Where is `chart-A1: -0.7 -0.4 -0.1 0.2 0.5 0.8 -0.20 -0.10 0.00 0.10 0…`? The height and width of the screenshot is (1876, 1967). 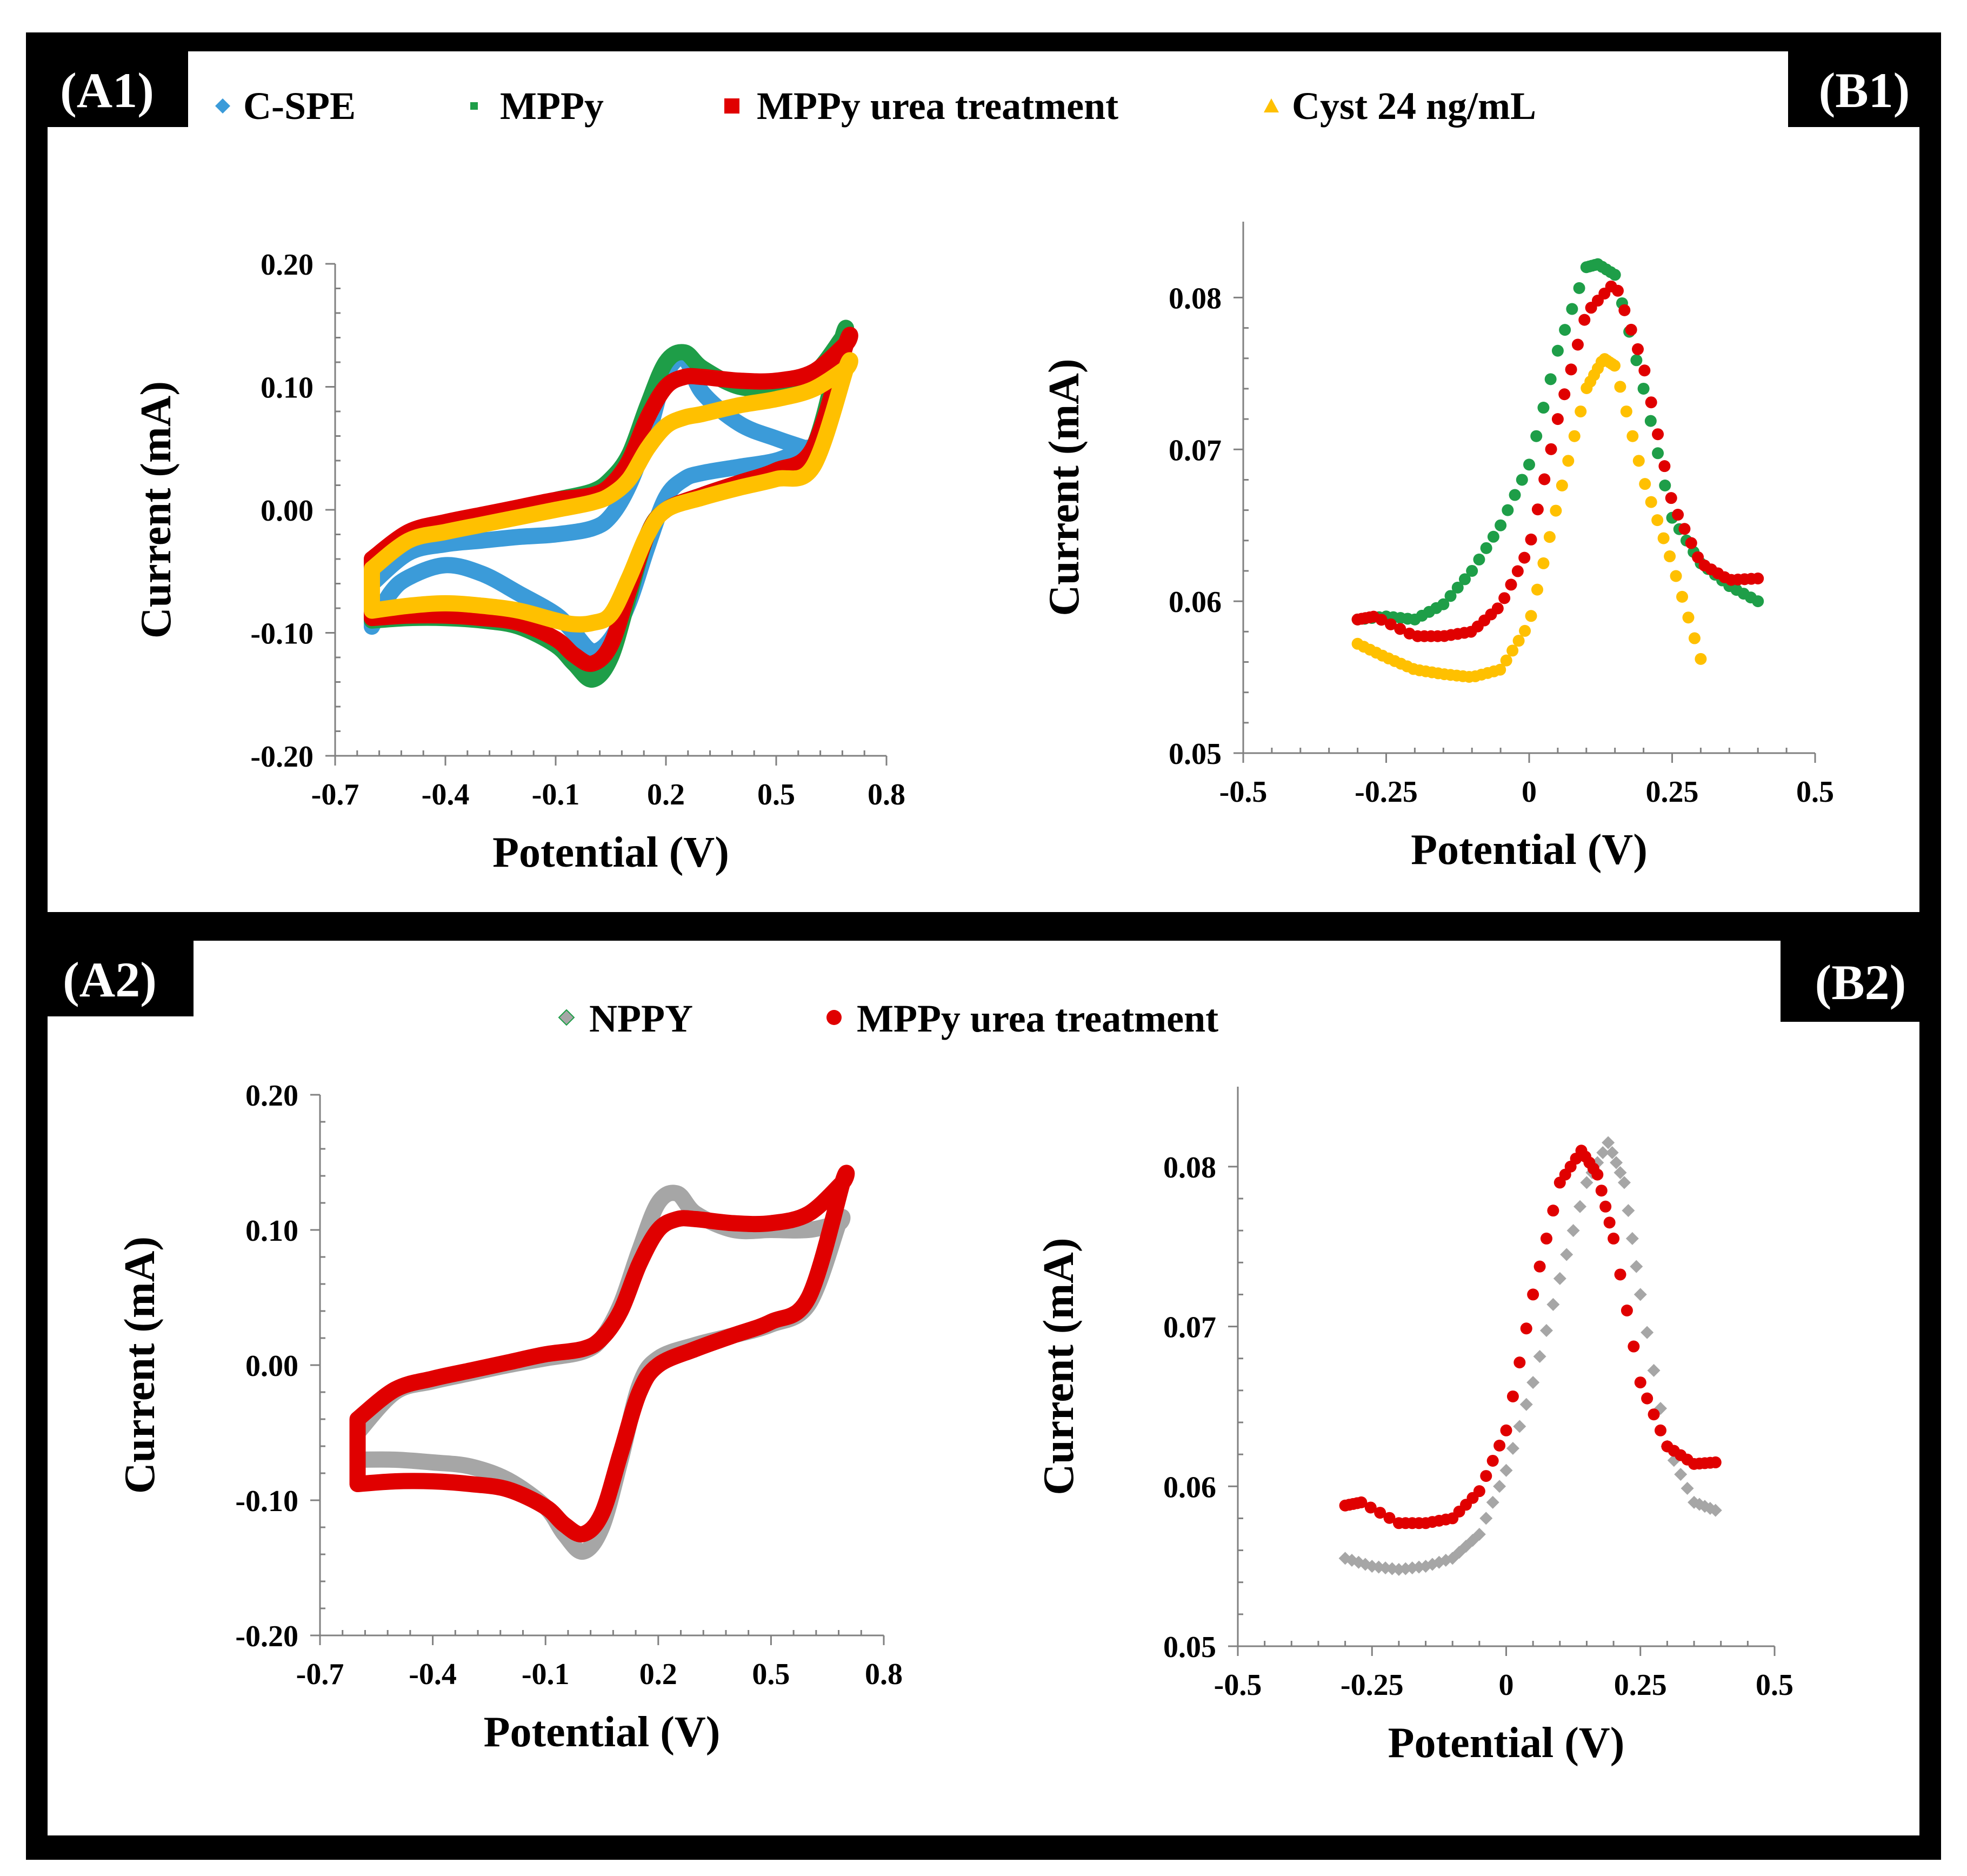
chart-A1: -0.7 -0.4 -0.1 0.2 0.5 0.8 -0.20 -0.10 0.00 0.10 0… is located at coordinates (519, 562).